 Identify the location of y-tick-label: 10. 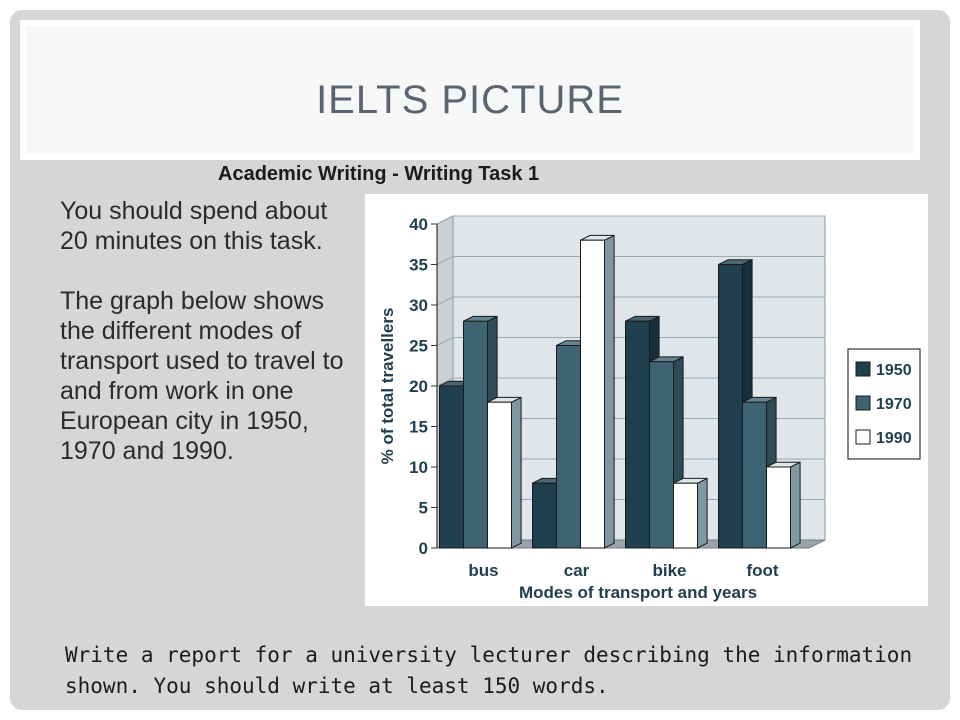
(418, 467).